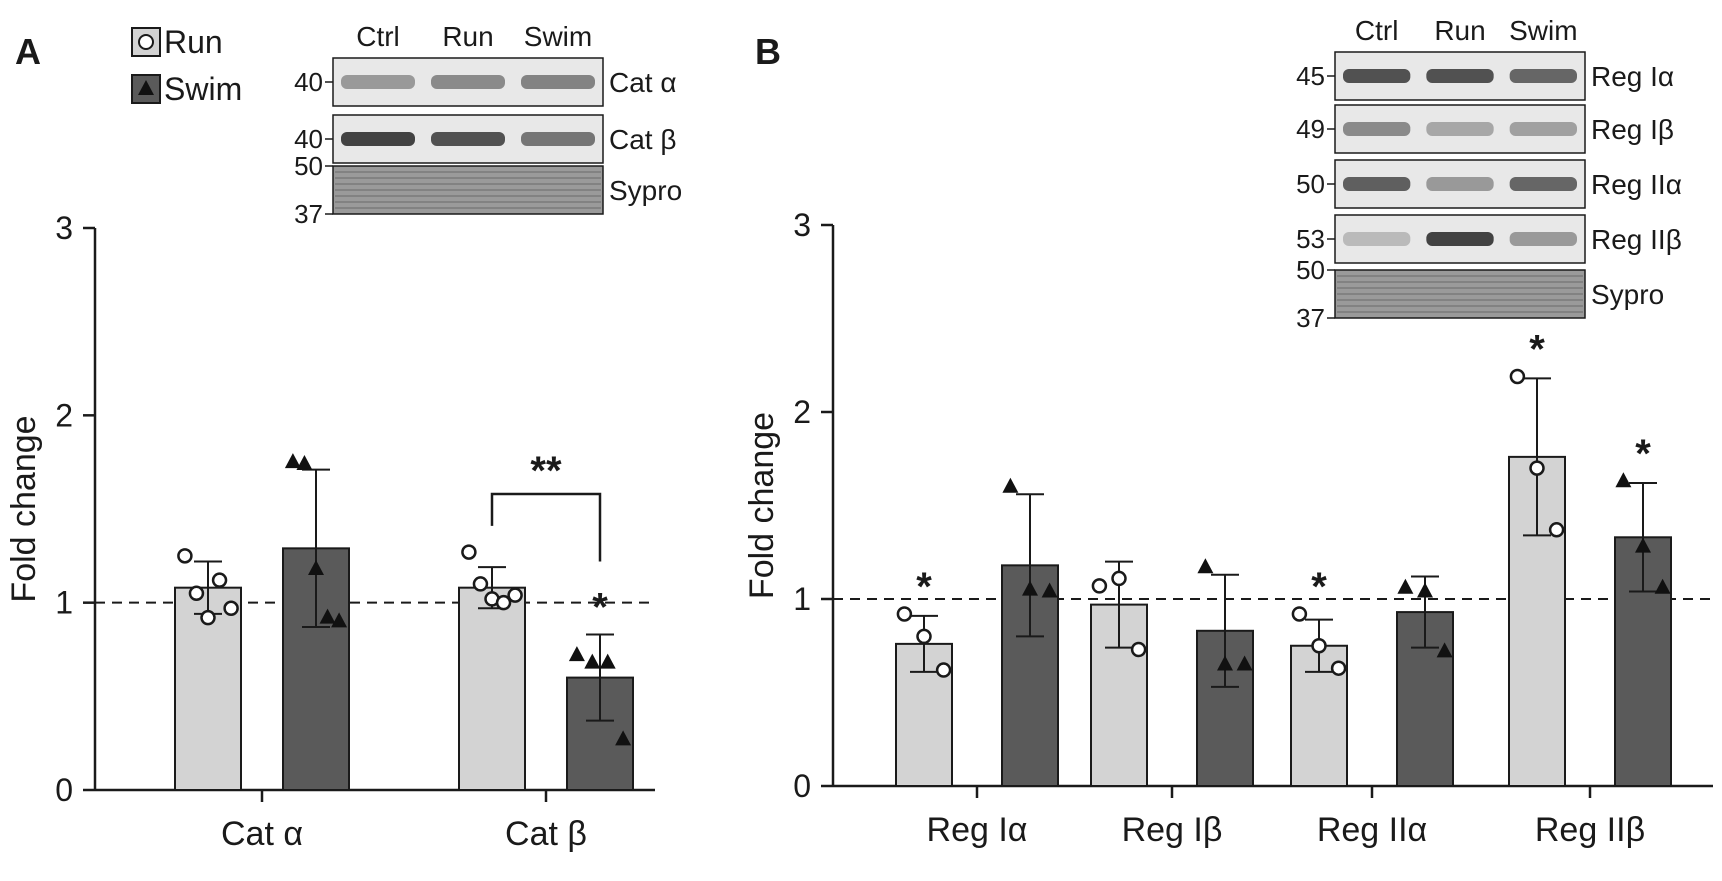  I want to click on blot-row-label: Reg IIα, so click(1636, 184).